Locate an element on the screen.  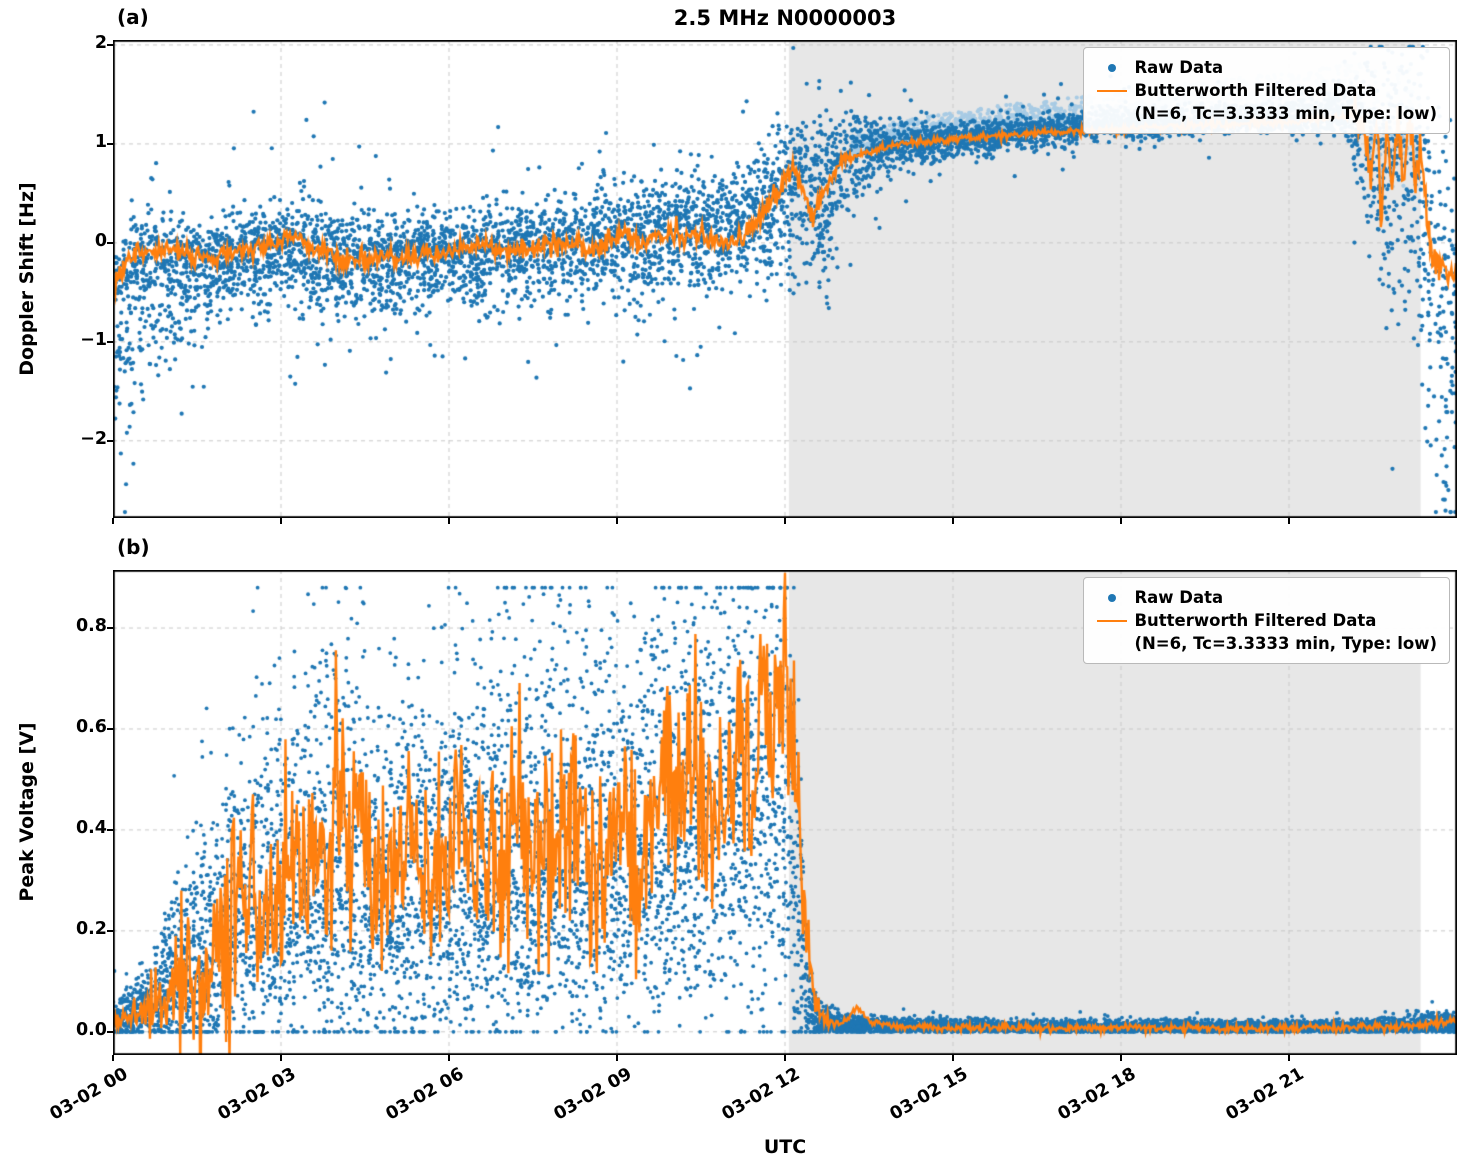
y-tick-label: −1 is located at coordinates (93, 339).